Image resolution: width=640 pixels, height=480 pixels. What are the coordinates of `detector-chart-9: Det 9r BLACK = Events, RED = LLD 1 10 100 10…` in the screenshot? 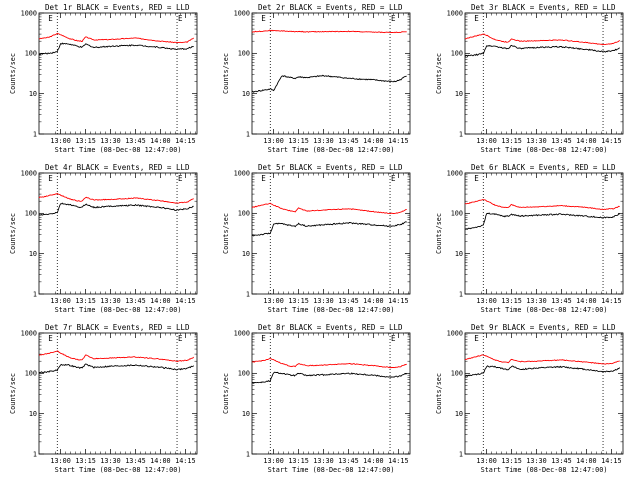 It's located at (529, 398).